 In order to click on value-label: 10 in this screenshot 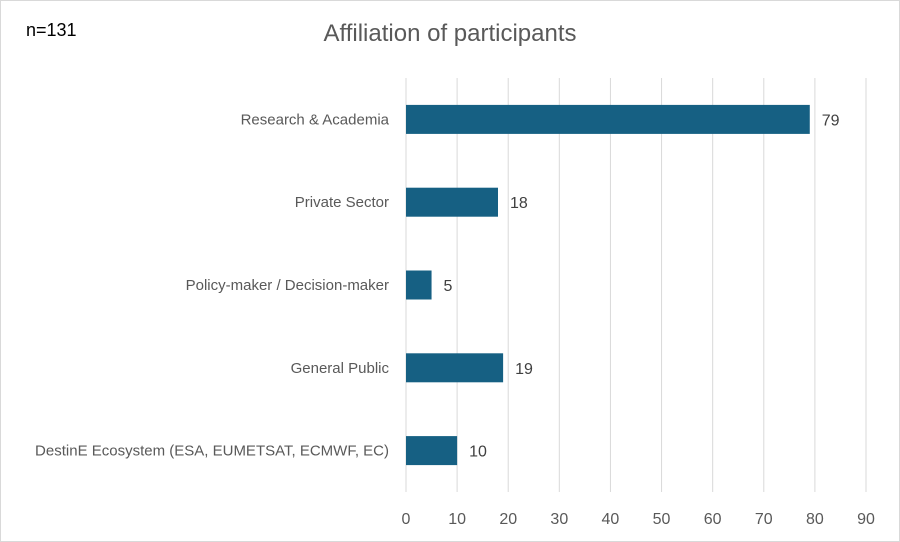, I will do `click(478, 452)`.